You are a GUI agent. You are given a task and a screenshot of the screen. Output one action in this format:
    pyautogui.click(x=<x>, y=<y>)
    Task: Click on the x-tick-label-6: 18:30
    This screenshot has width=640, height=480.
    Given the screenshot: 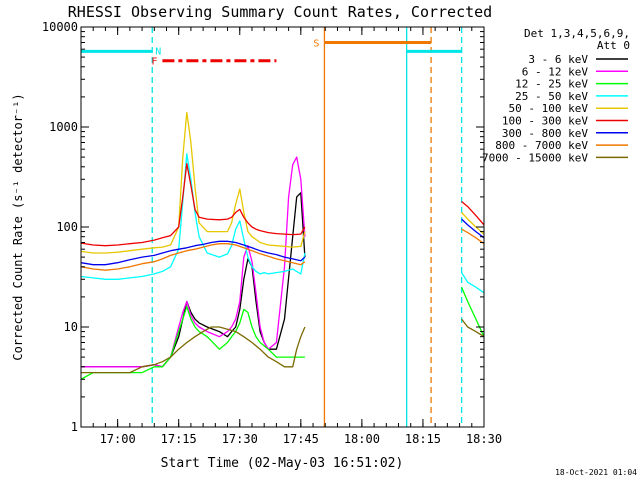 What is the action you would take?
    pyautogui.click(x=484, y=439)
    